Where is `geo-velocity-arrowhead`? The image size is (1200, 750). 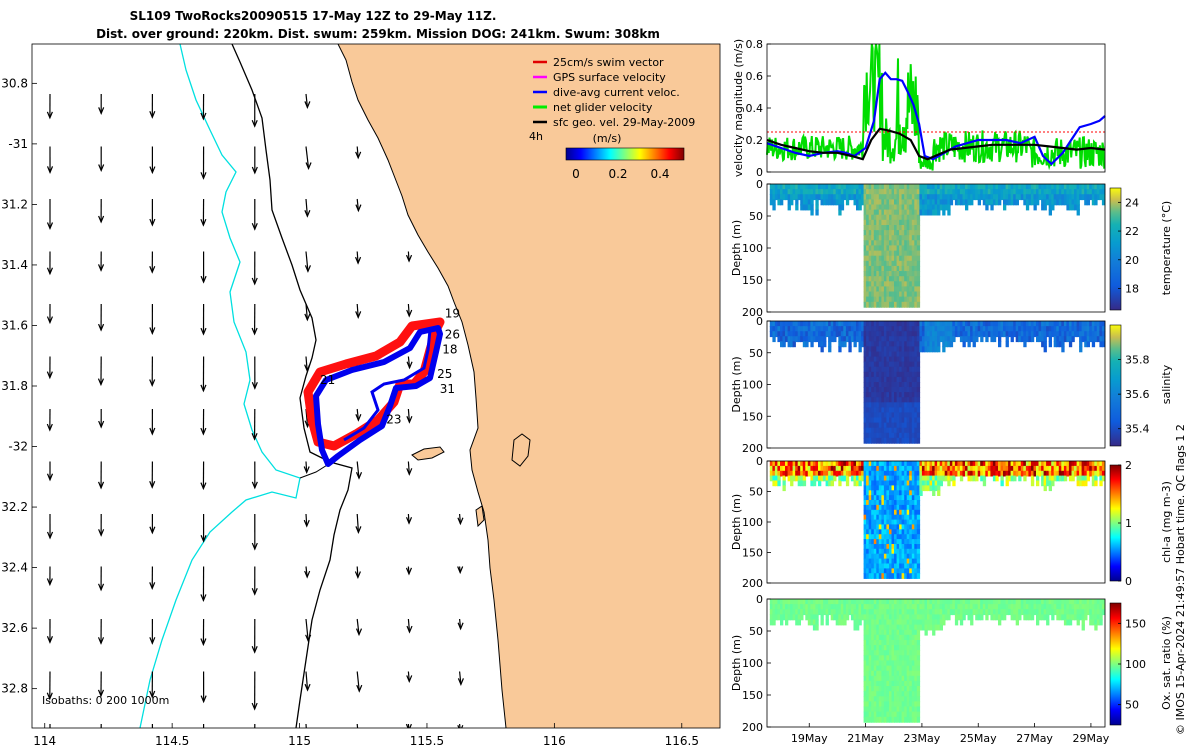
geo-velocity-arrowhead is located at coordinates (460, 726).